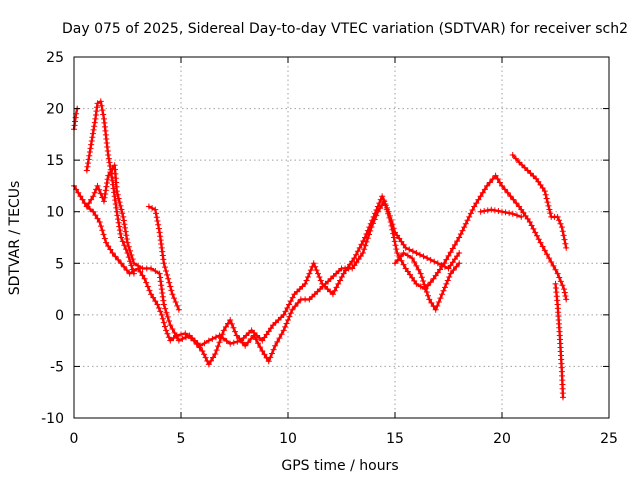  Describe the element at coordinates (76, 119) in the screenshot. I see `series-track-d` at that location.